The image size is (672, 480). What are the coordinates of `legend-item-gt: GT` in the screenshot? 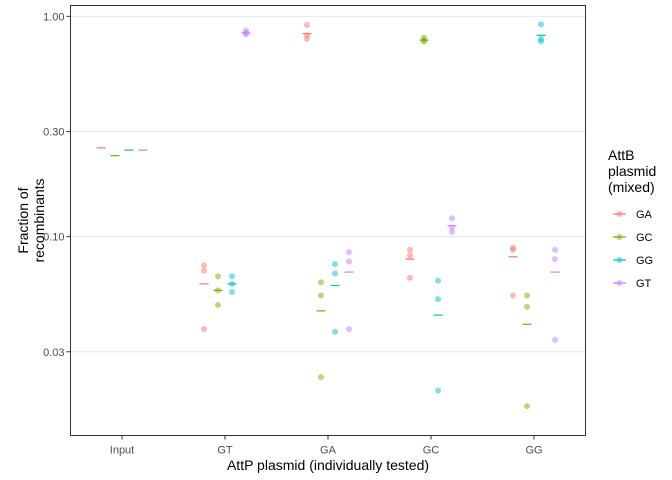 It's located at (632, 284).